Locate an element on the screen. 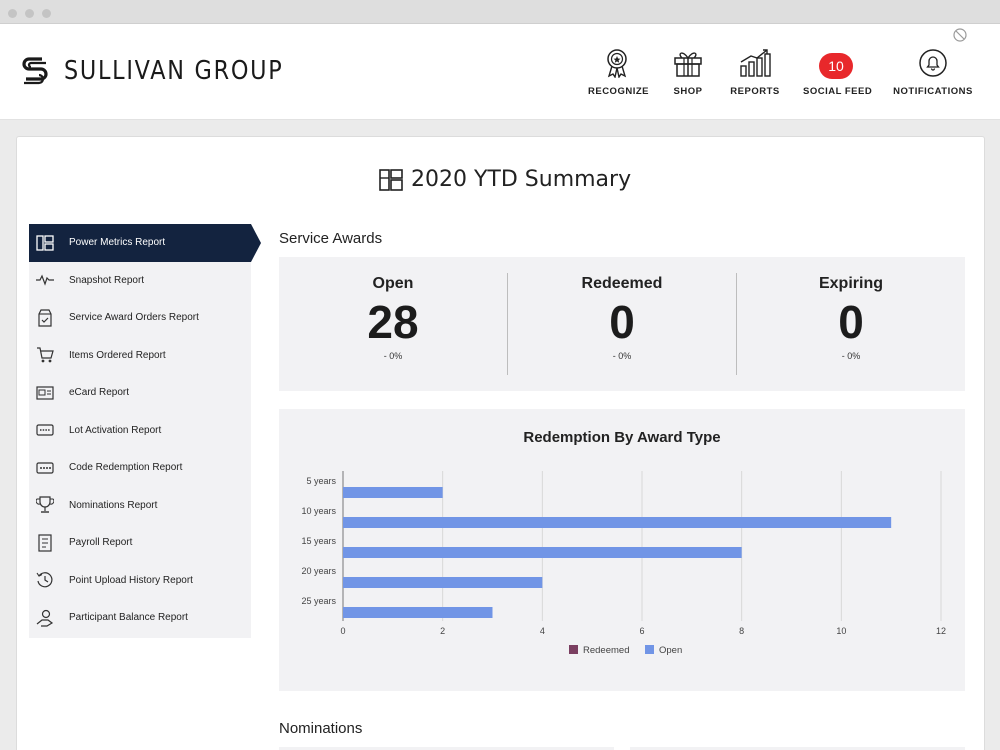 The width and height of the screenshot is (1000, 750). settings-icon is located at coordinates (960, 35).